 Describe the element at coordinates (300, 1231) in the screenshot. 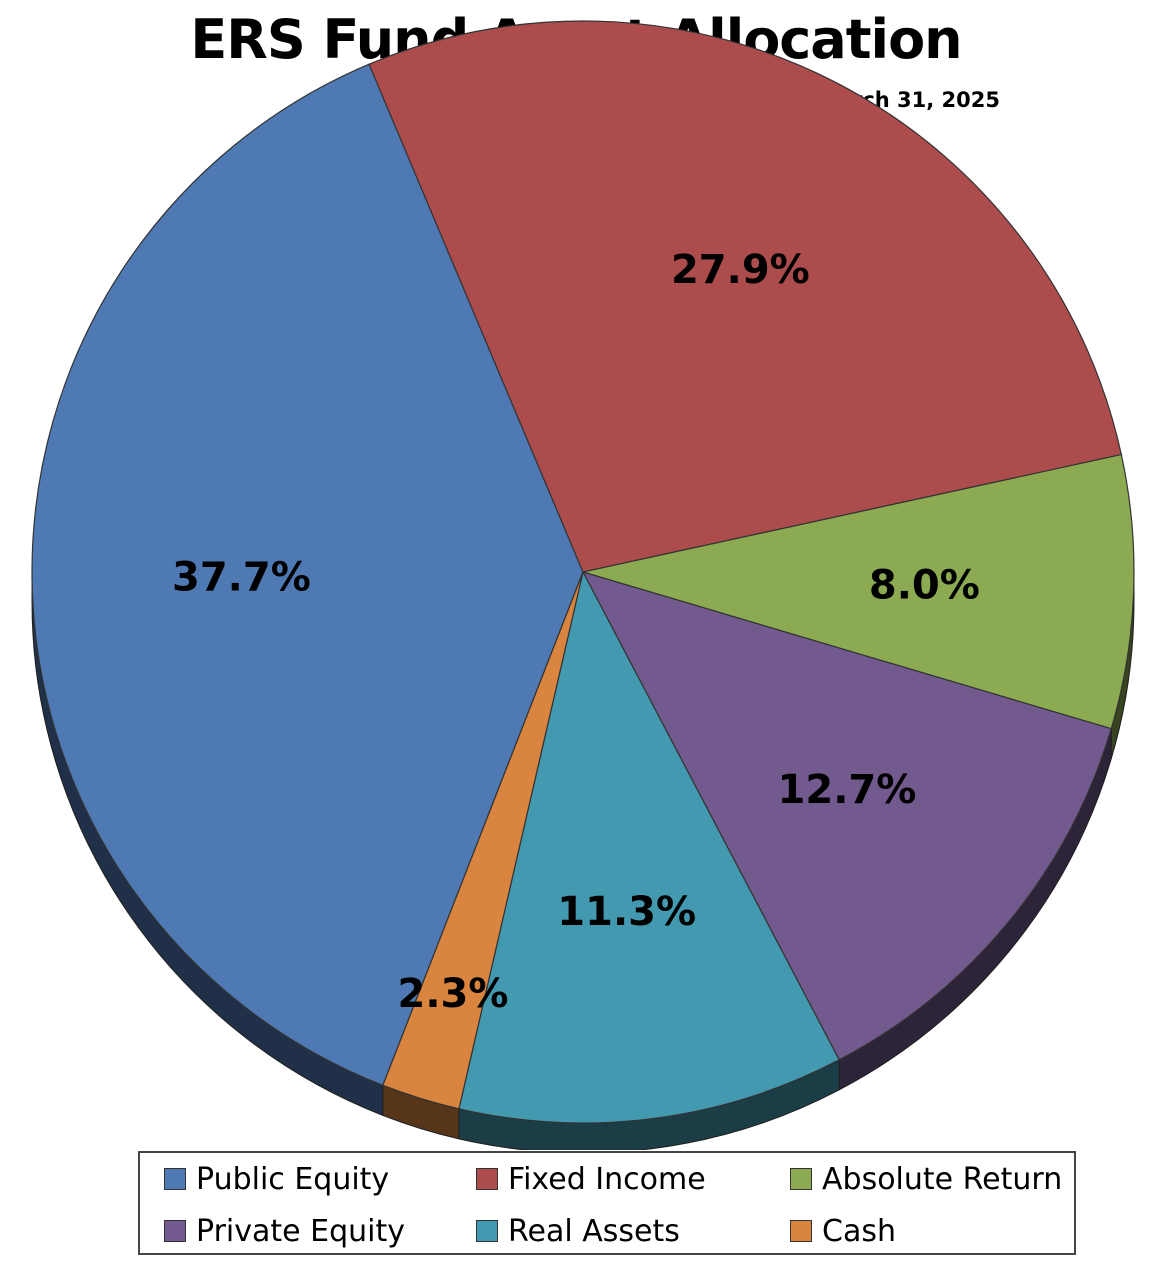

I see `legend-label: Private Equity` at that location.